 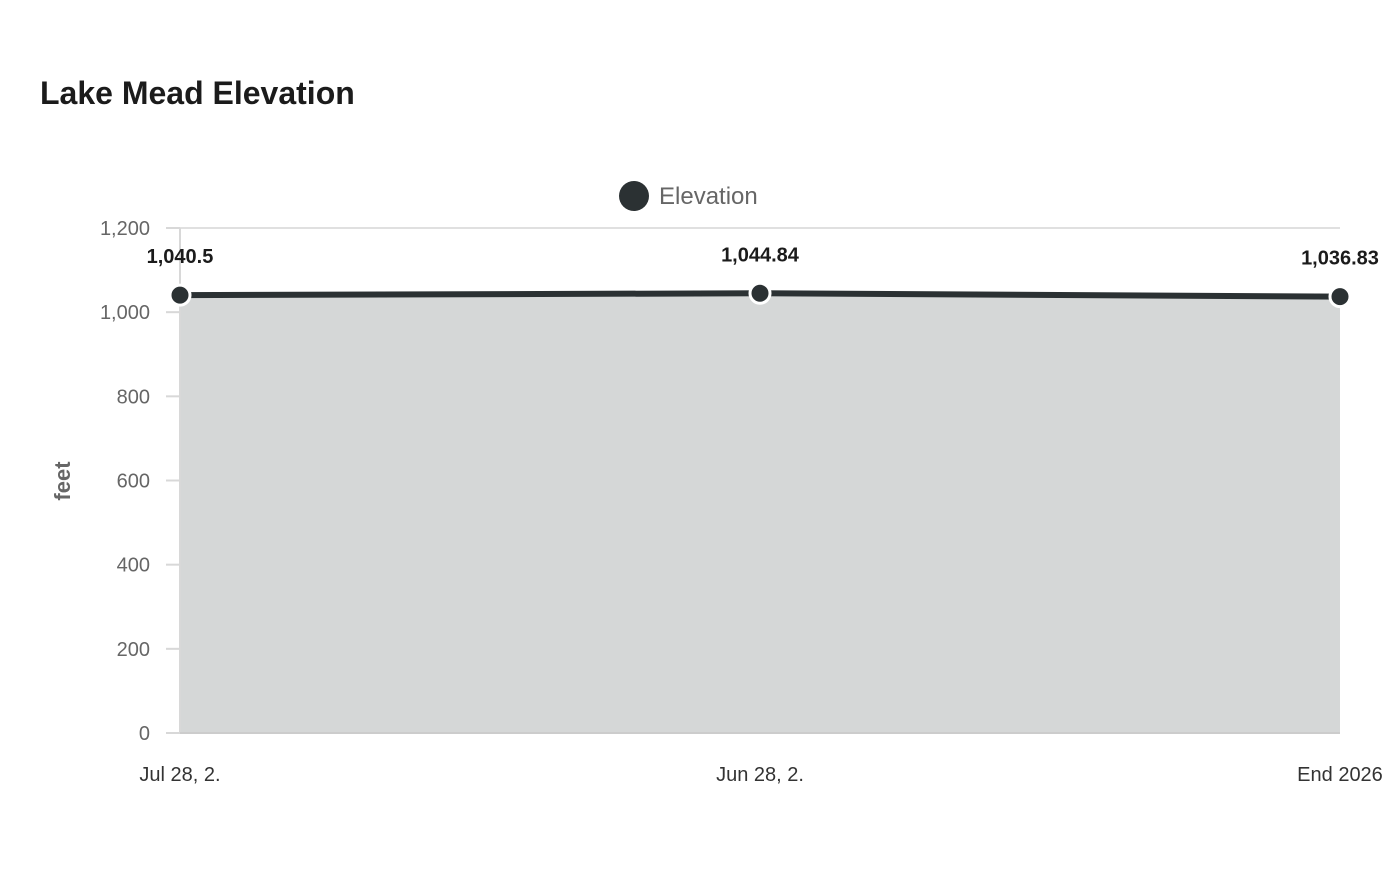 What do you see at coordinates (708, 196) in the screenshot?
I see `legend-label-elevation: Elevation` at bounding box center [708, 196].